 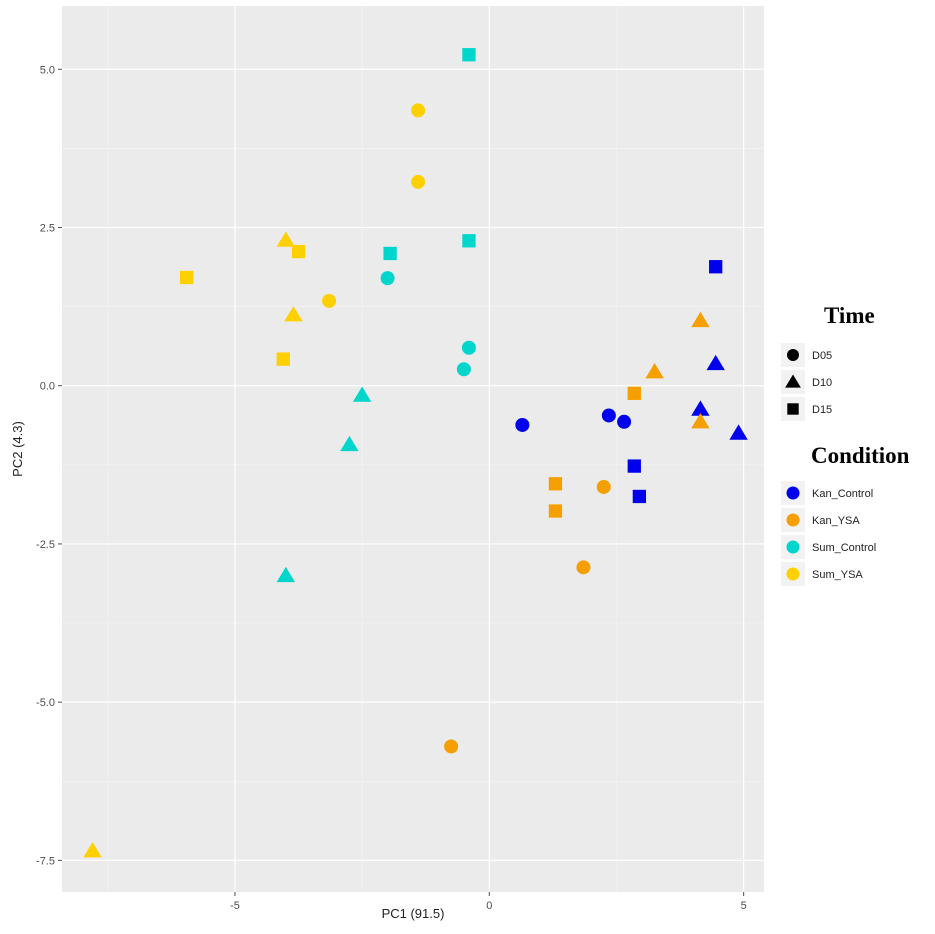 What do you see at coordinates (489, 906) in the screenshot?
I see `x-tick-label: 0` at bounding box center [489, 906].